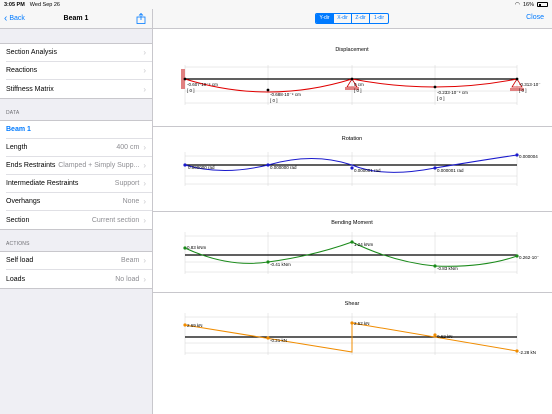 This screenshot has height=414, width=552. I want to click on data-row-label: Beam 1, so click(18, 129).